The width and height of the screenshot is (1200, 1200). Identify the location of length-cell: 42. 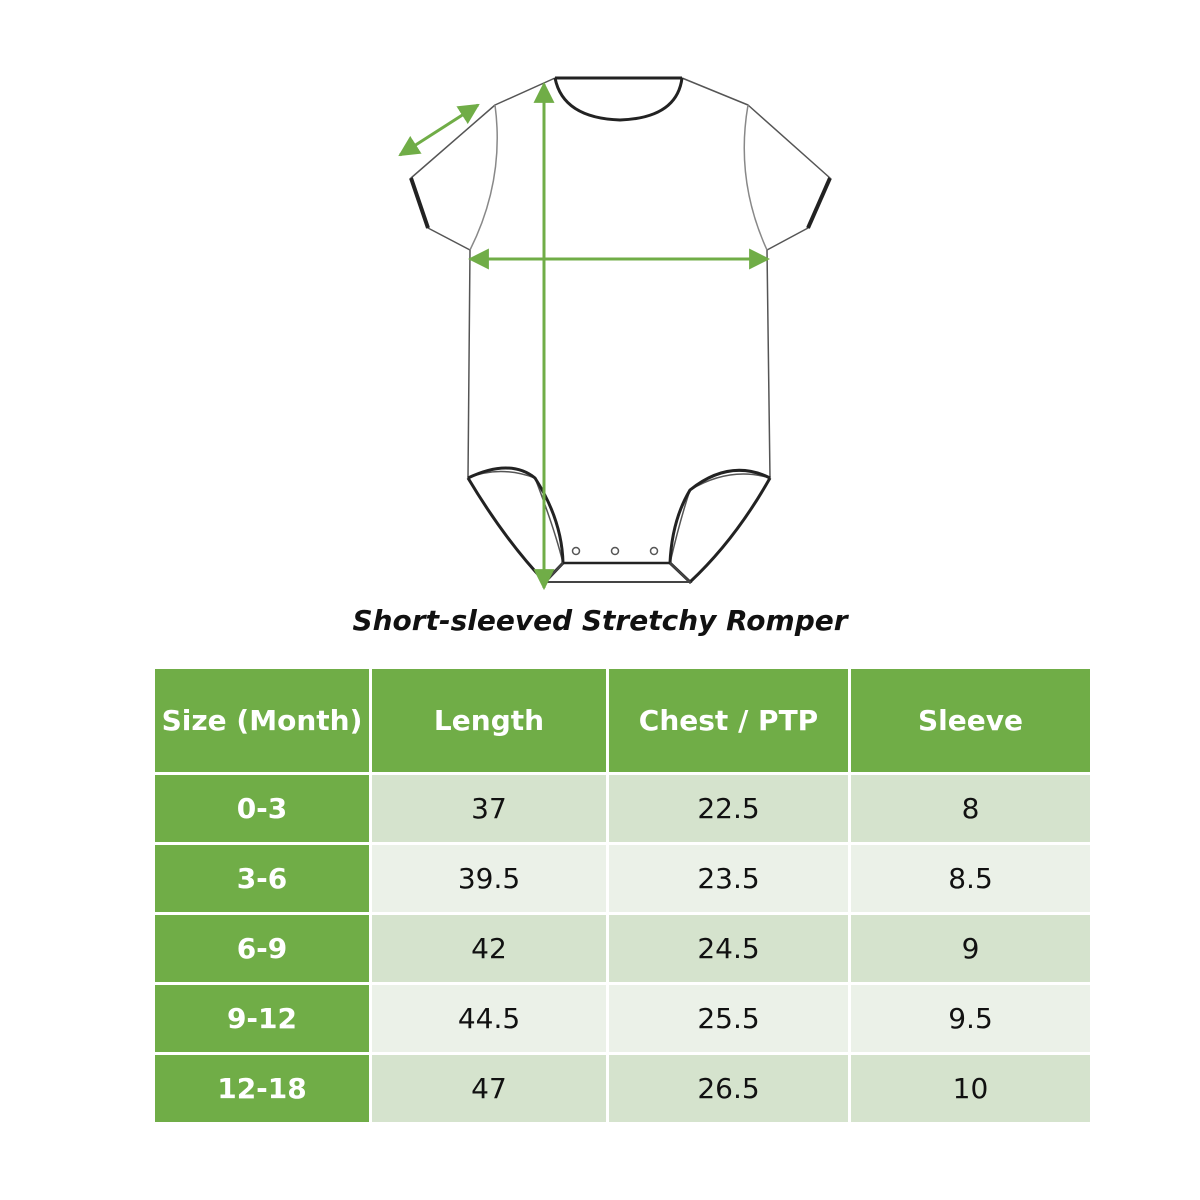
(489, 948).